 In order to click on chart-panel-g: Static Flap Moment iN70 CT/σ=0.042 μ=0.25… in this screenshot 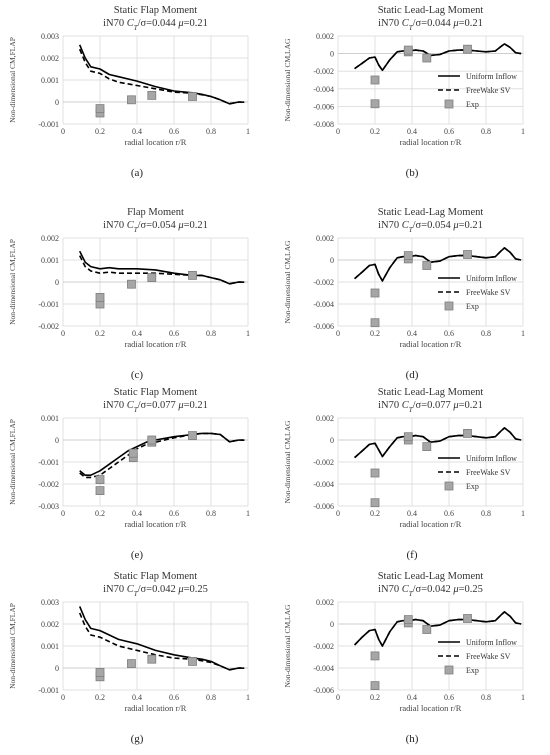, I will do `click(129, 658)`.